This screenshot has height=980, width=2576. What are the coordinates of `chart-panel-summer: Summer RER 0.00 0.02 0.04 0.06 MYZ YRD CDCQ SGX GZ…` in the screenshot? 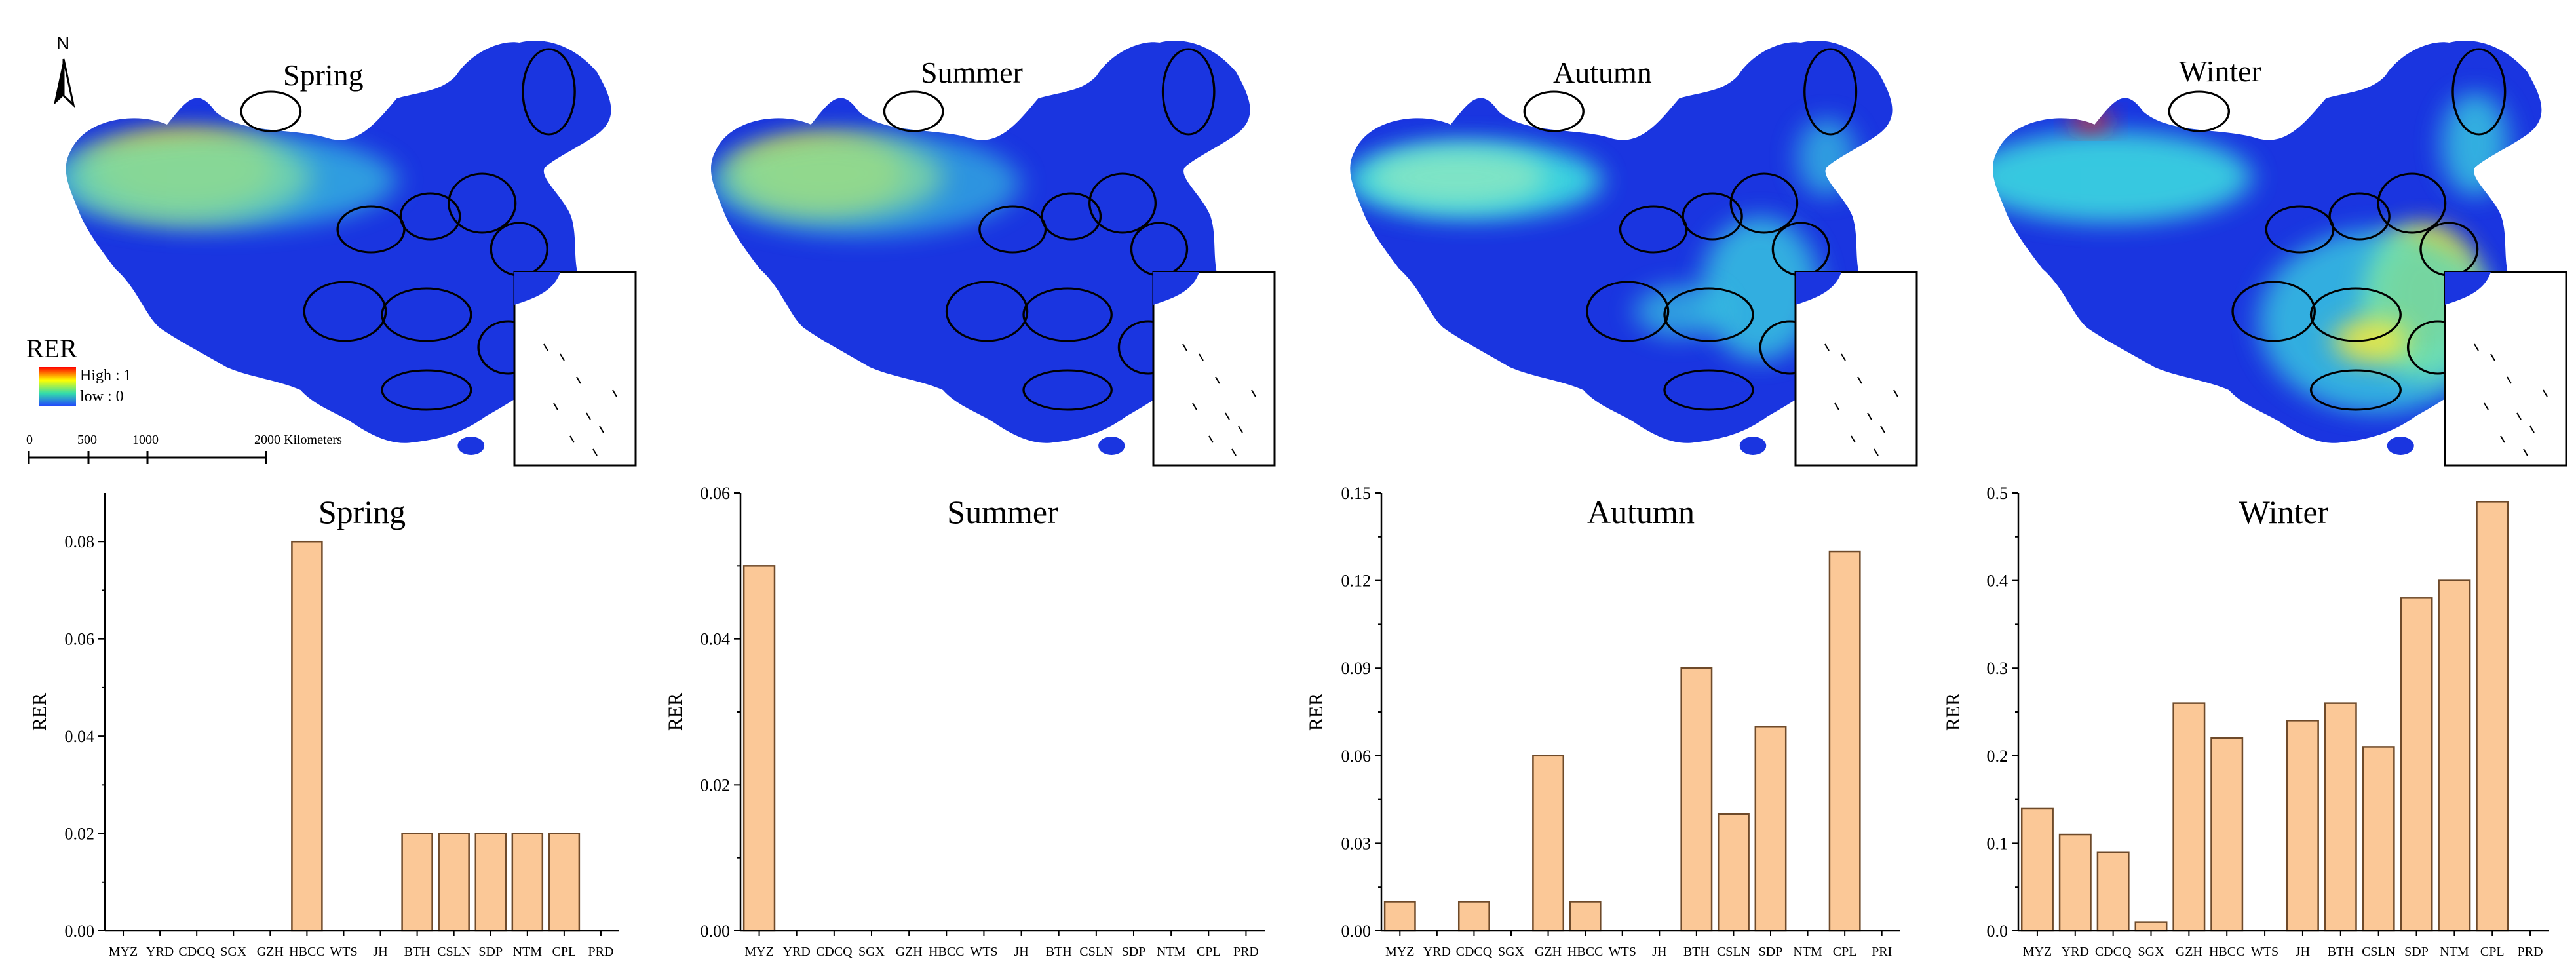 It's located at (964, 732).